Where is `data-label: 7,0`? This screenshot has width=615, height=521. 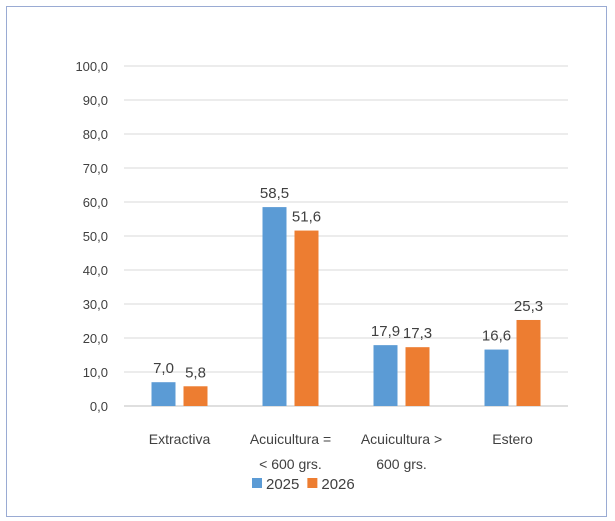
data-label: 7,0 is located at coordinates (163, 368).